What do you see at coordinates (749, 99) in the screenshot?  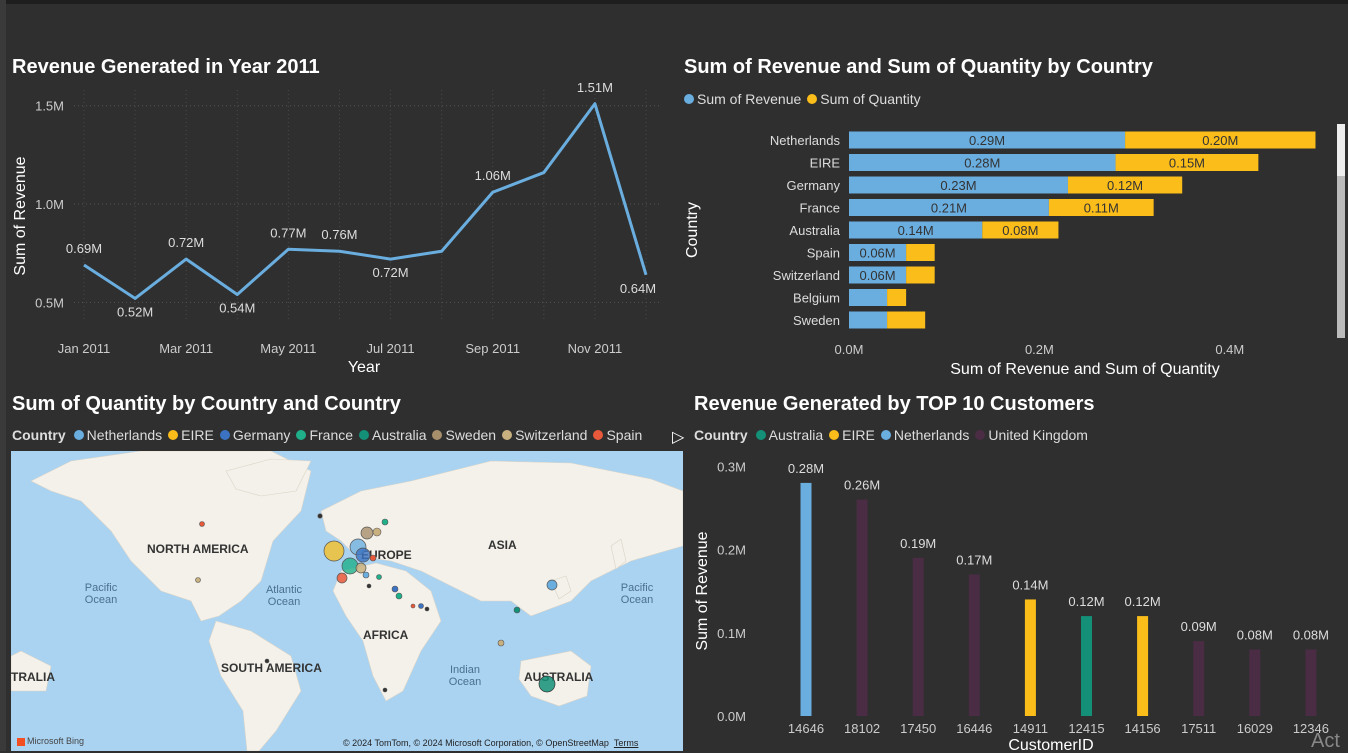 I see `legend-label: Sum of Revenue` at bounding box center [749, 99].